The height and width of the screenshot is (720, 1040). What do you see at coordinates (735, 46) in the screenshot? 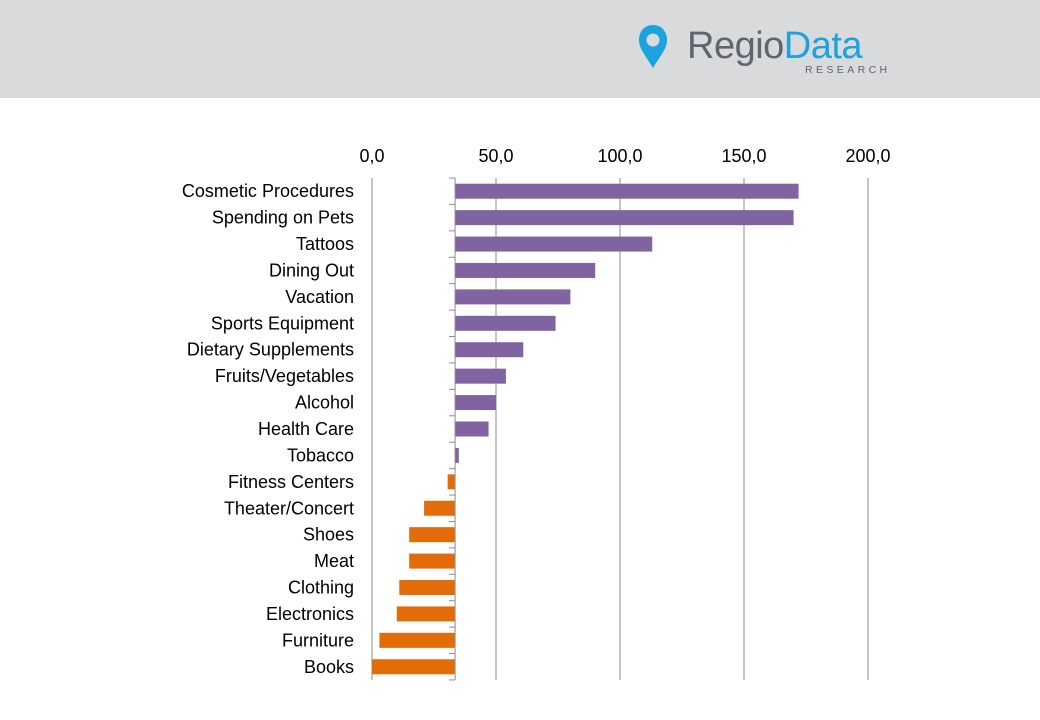
I see `logo-word-regio: Regio` at bounding box center [735, 46].